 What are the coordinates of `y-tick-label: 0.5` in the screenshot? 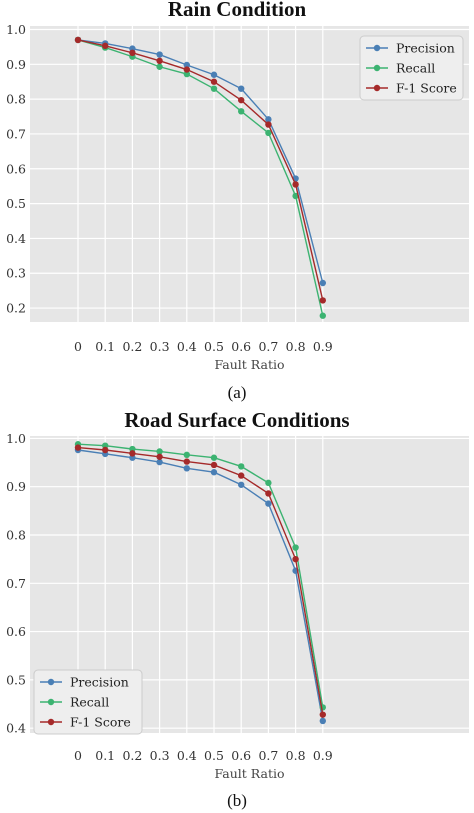 It's located at (16, 679).